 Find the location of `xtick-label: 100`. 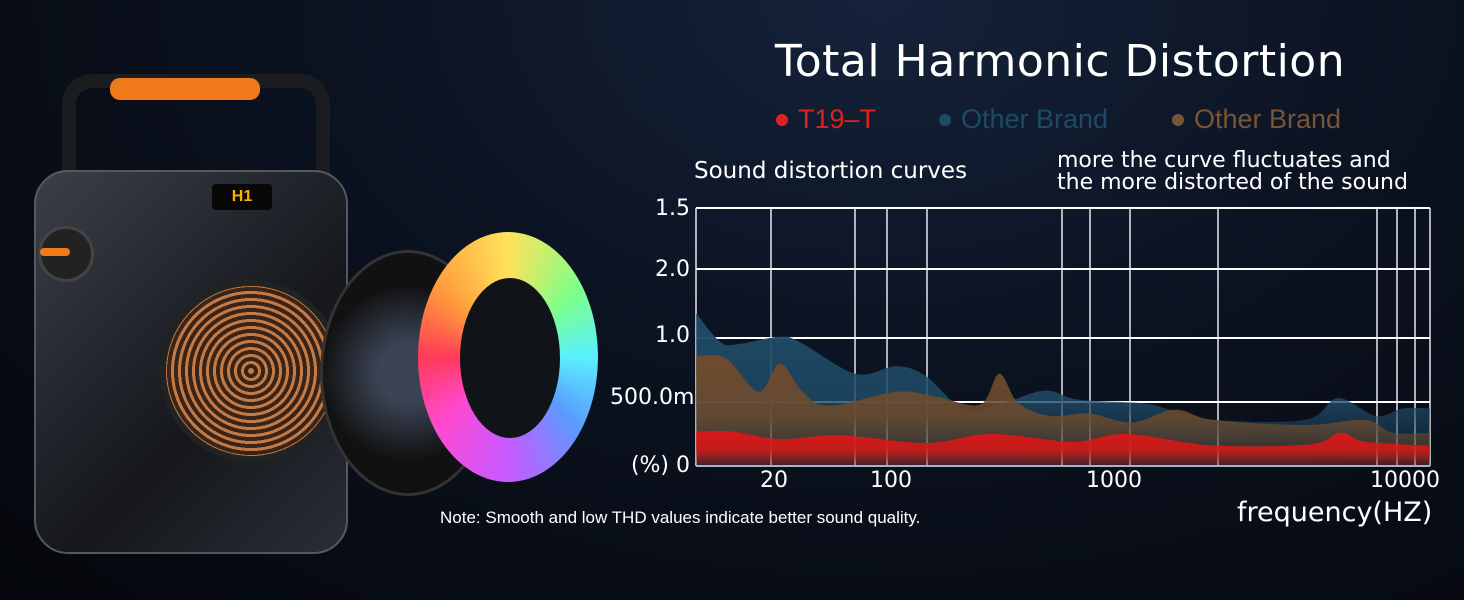

xtick-label: 100 is located at coordinates (891, 480).